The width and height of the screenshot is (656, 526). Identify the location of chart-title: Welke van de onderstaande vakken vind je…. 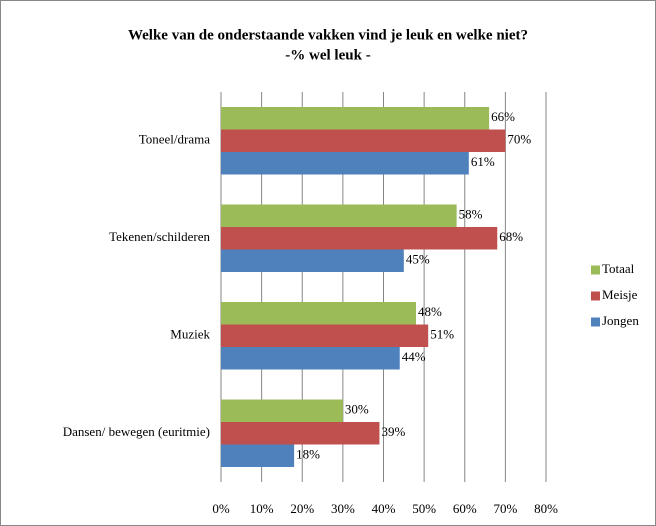
(328, 35).